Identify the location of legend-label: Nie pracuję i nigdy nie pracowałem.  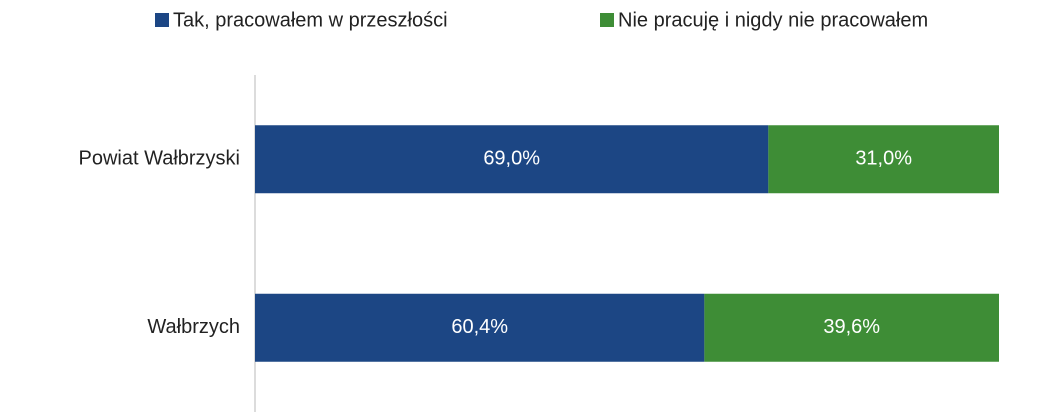
(773, 20).